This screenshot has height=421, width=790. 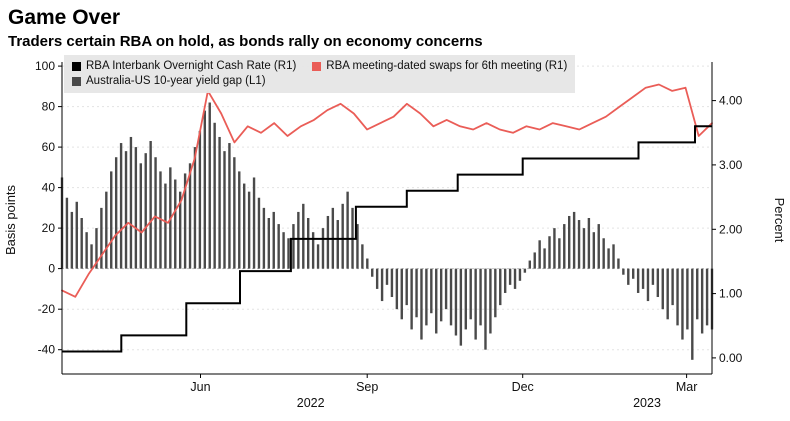 I want to click on left-tick-label: 80, so click(x=49, y=107).